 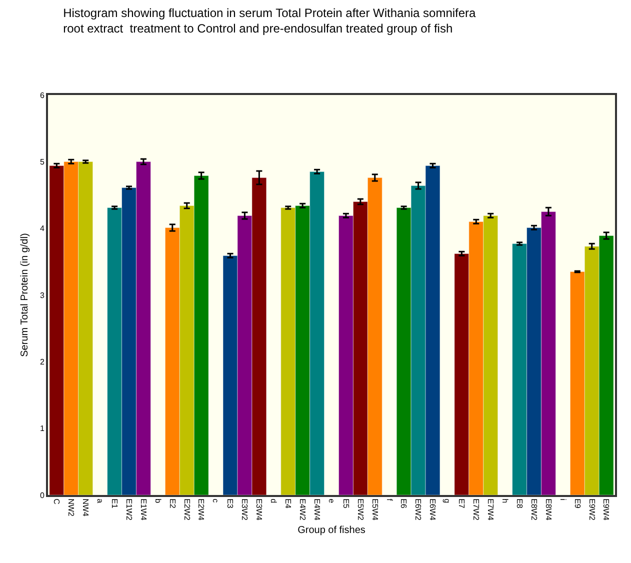 What do you see at coordinates (201, 509) in the screenshot?
I see `x-tick-label: E2W4` at bounding box center [201, 509].